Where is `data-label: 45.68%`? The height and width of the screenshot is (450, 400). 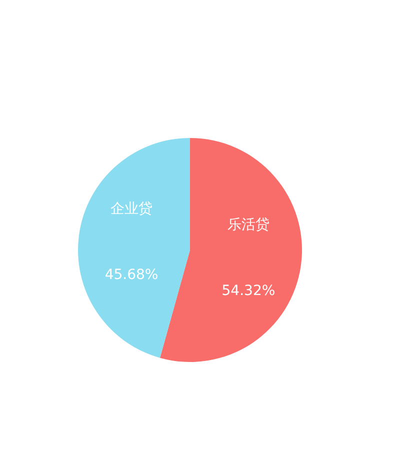 data-label: 45.68% is located at coordinates (131, 275).